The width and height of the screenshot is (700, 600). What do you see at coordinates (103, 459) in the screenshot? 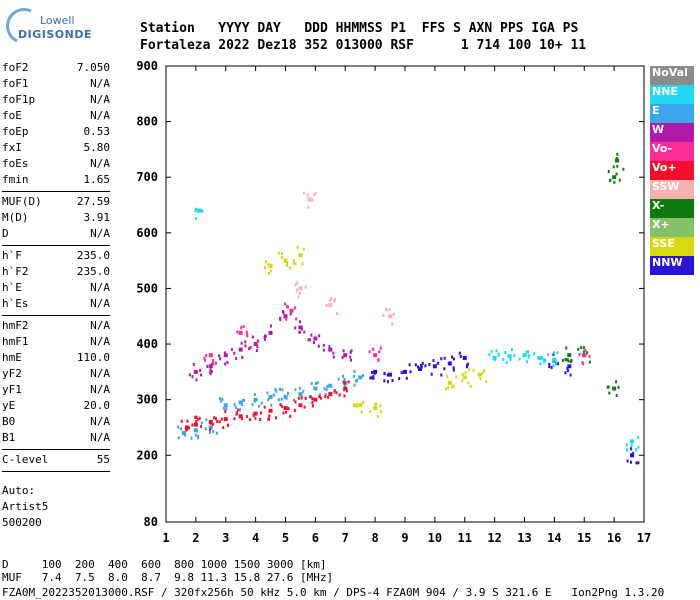
I see `param-value: 55` at bounding box center [103, 459].